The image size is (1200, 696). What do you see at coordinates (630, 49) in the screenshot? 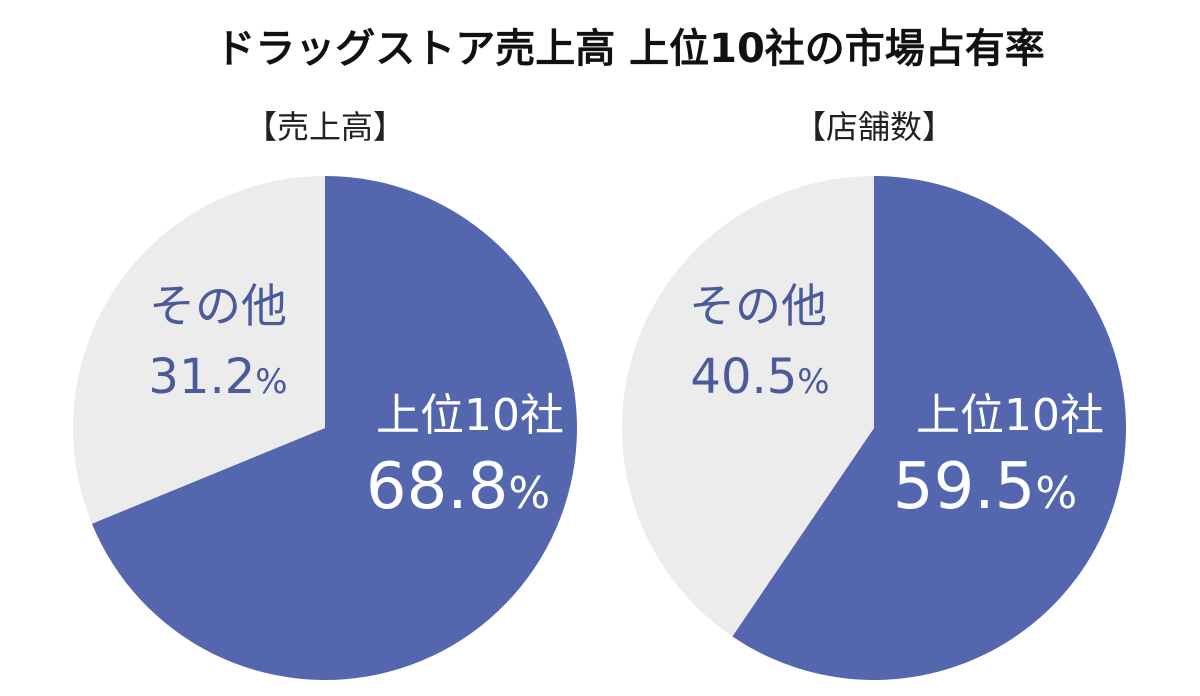
I see `chart-title: ドラッグストア売上高 上位10社の市場占有率` at bounding box center [630, 49].